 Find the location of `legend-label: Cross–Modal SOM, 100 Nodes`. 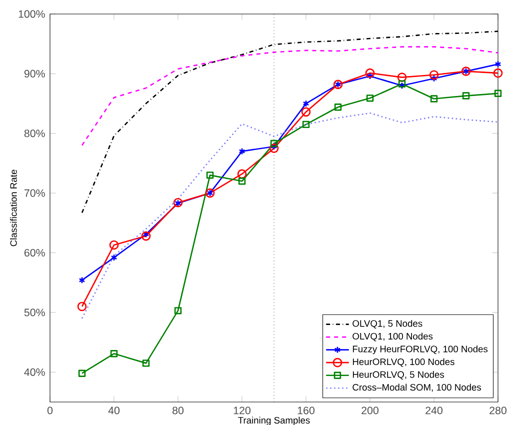

legend-label: Cross–Modal SOM, 100 Nodes is located at coordinates (416, 388).